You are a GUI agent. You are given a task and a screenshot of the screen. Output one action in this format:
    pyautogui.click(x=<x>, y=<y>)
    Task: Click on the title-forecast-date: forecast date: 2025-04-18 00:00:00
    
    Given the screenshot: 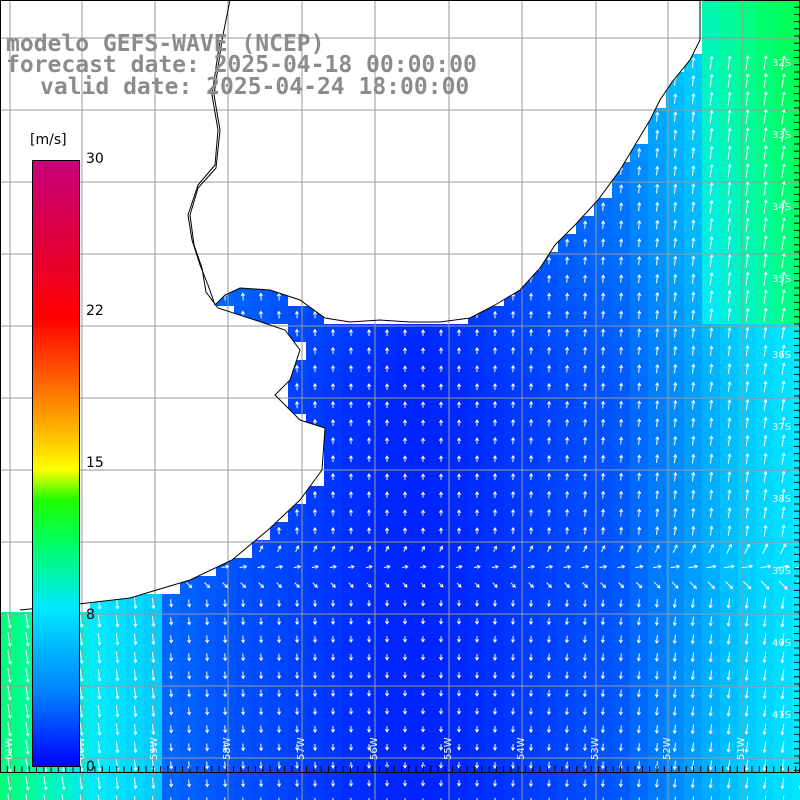 What is the action you would take?
    pyautogui.click(x=241, y=65)
    